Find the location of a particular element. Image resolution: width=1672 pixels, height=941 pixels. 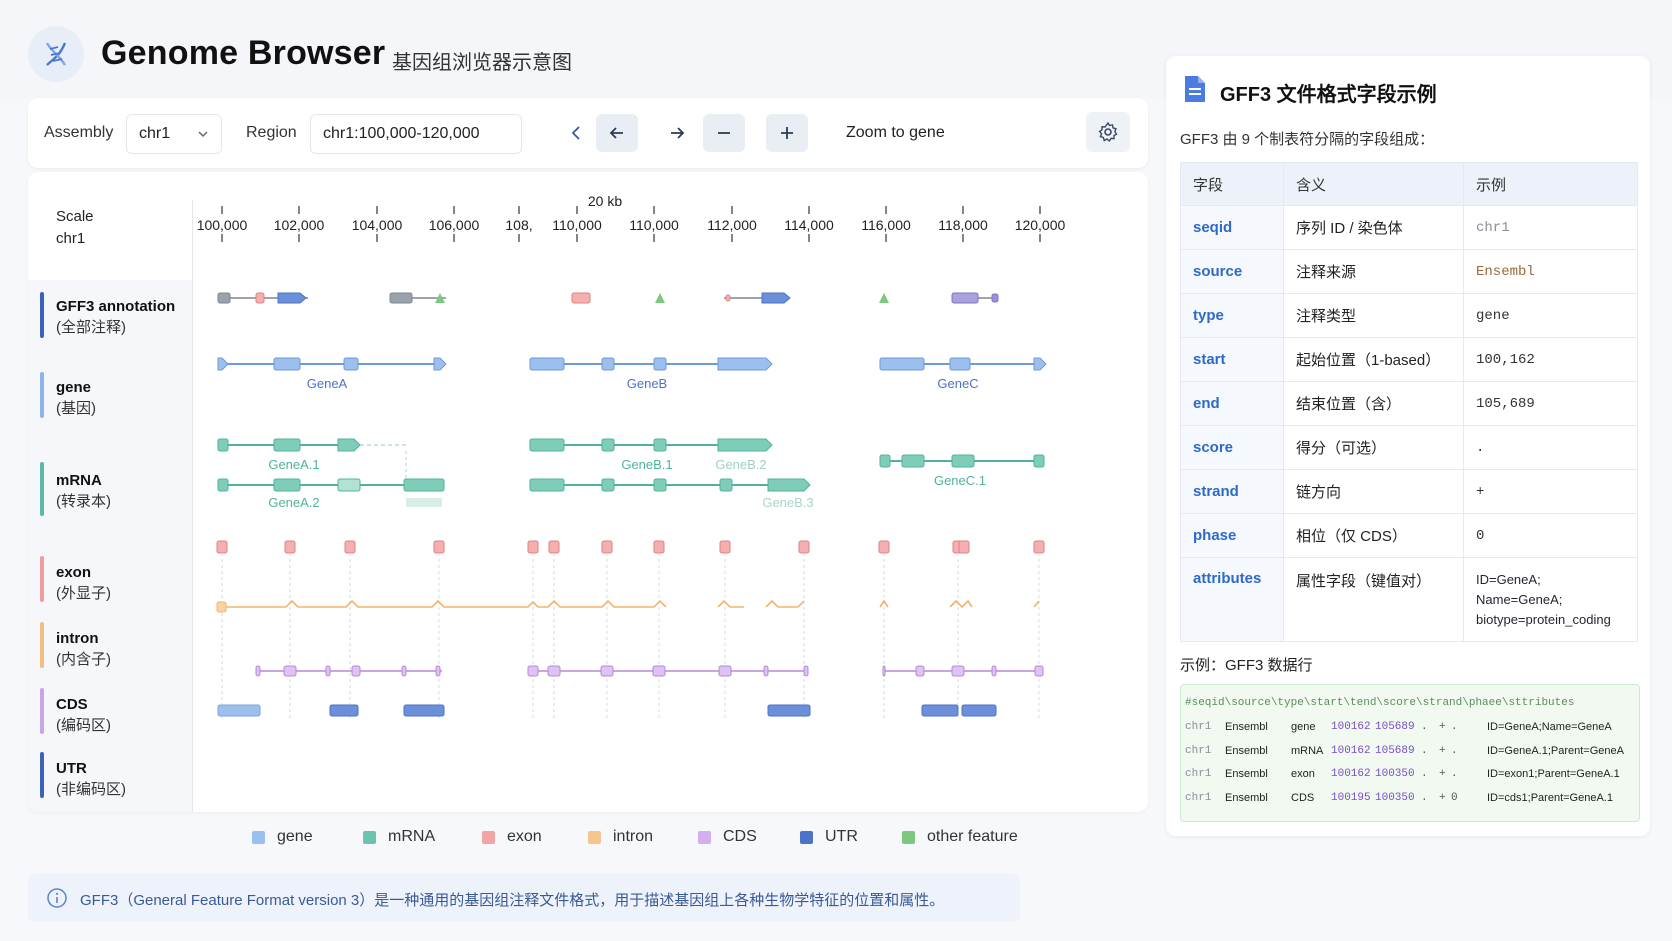

intron-start is located at coordinates (221, 607).